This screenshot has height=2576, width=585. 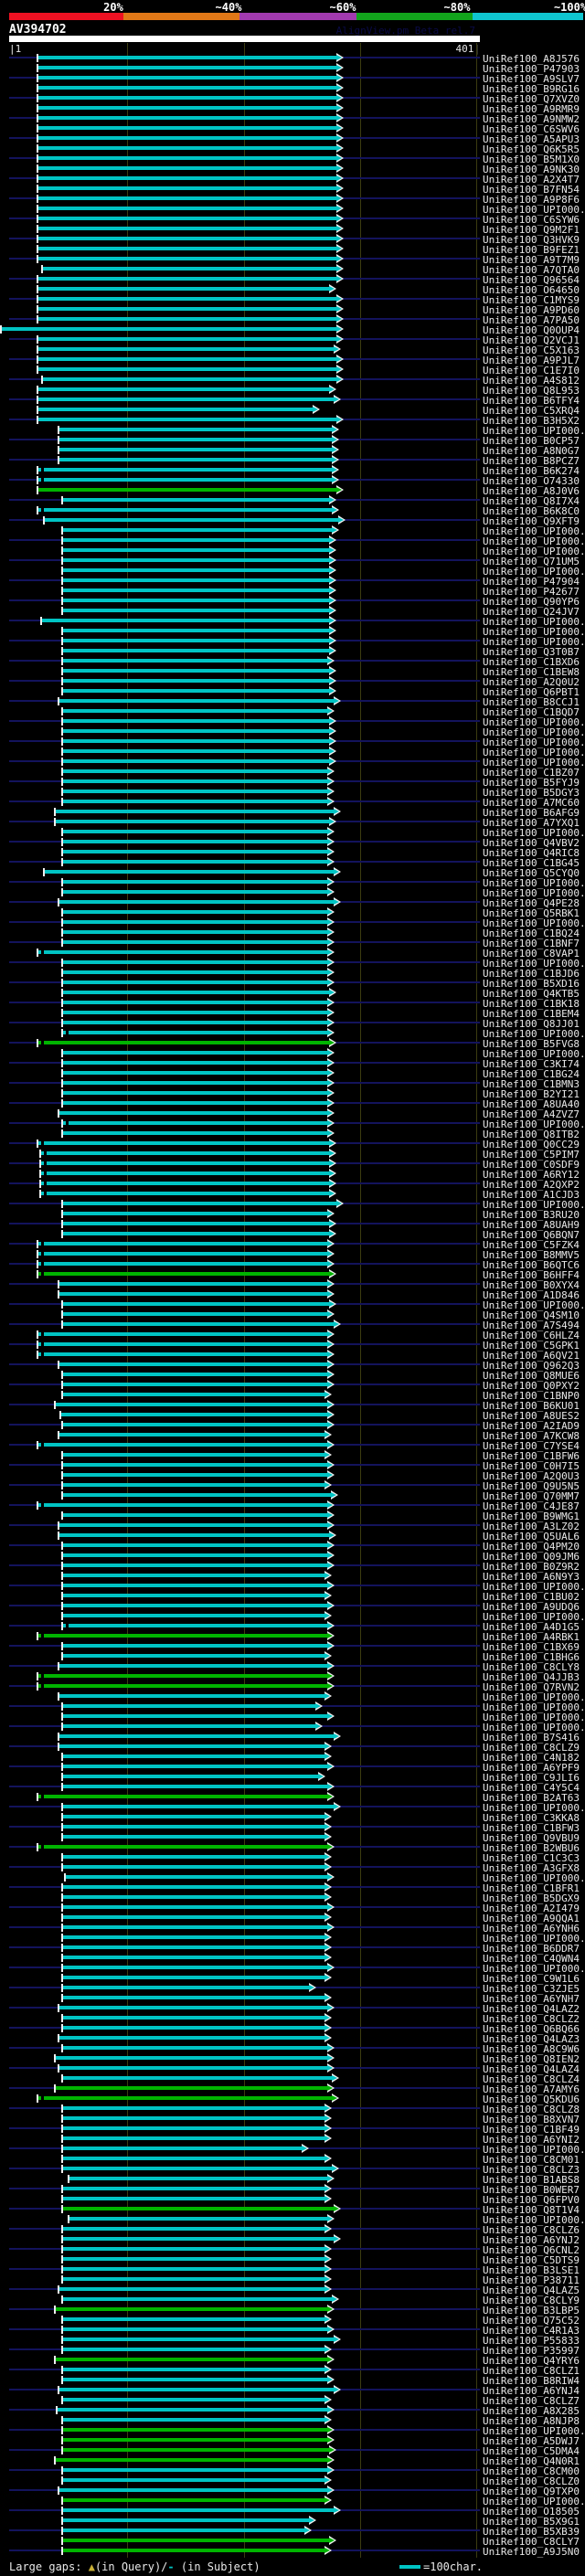 I want to click on subject-label: UniRef100_B8PCZ7, so click(x=532, y=461).